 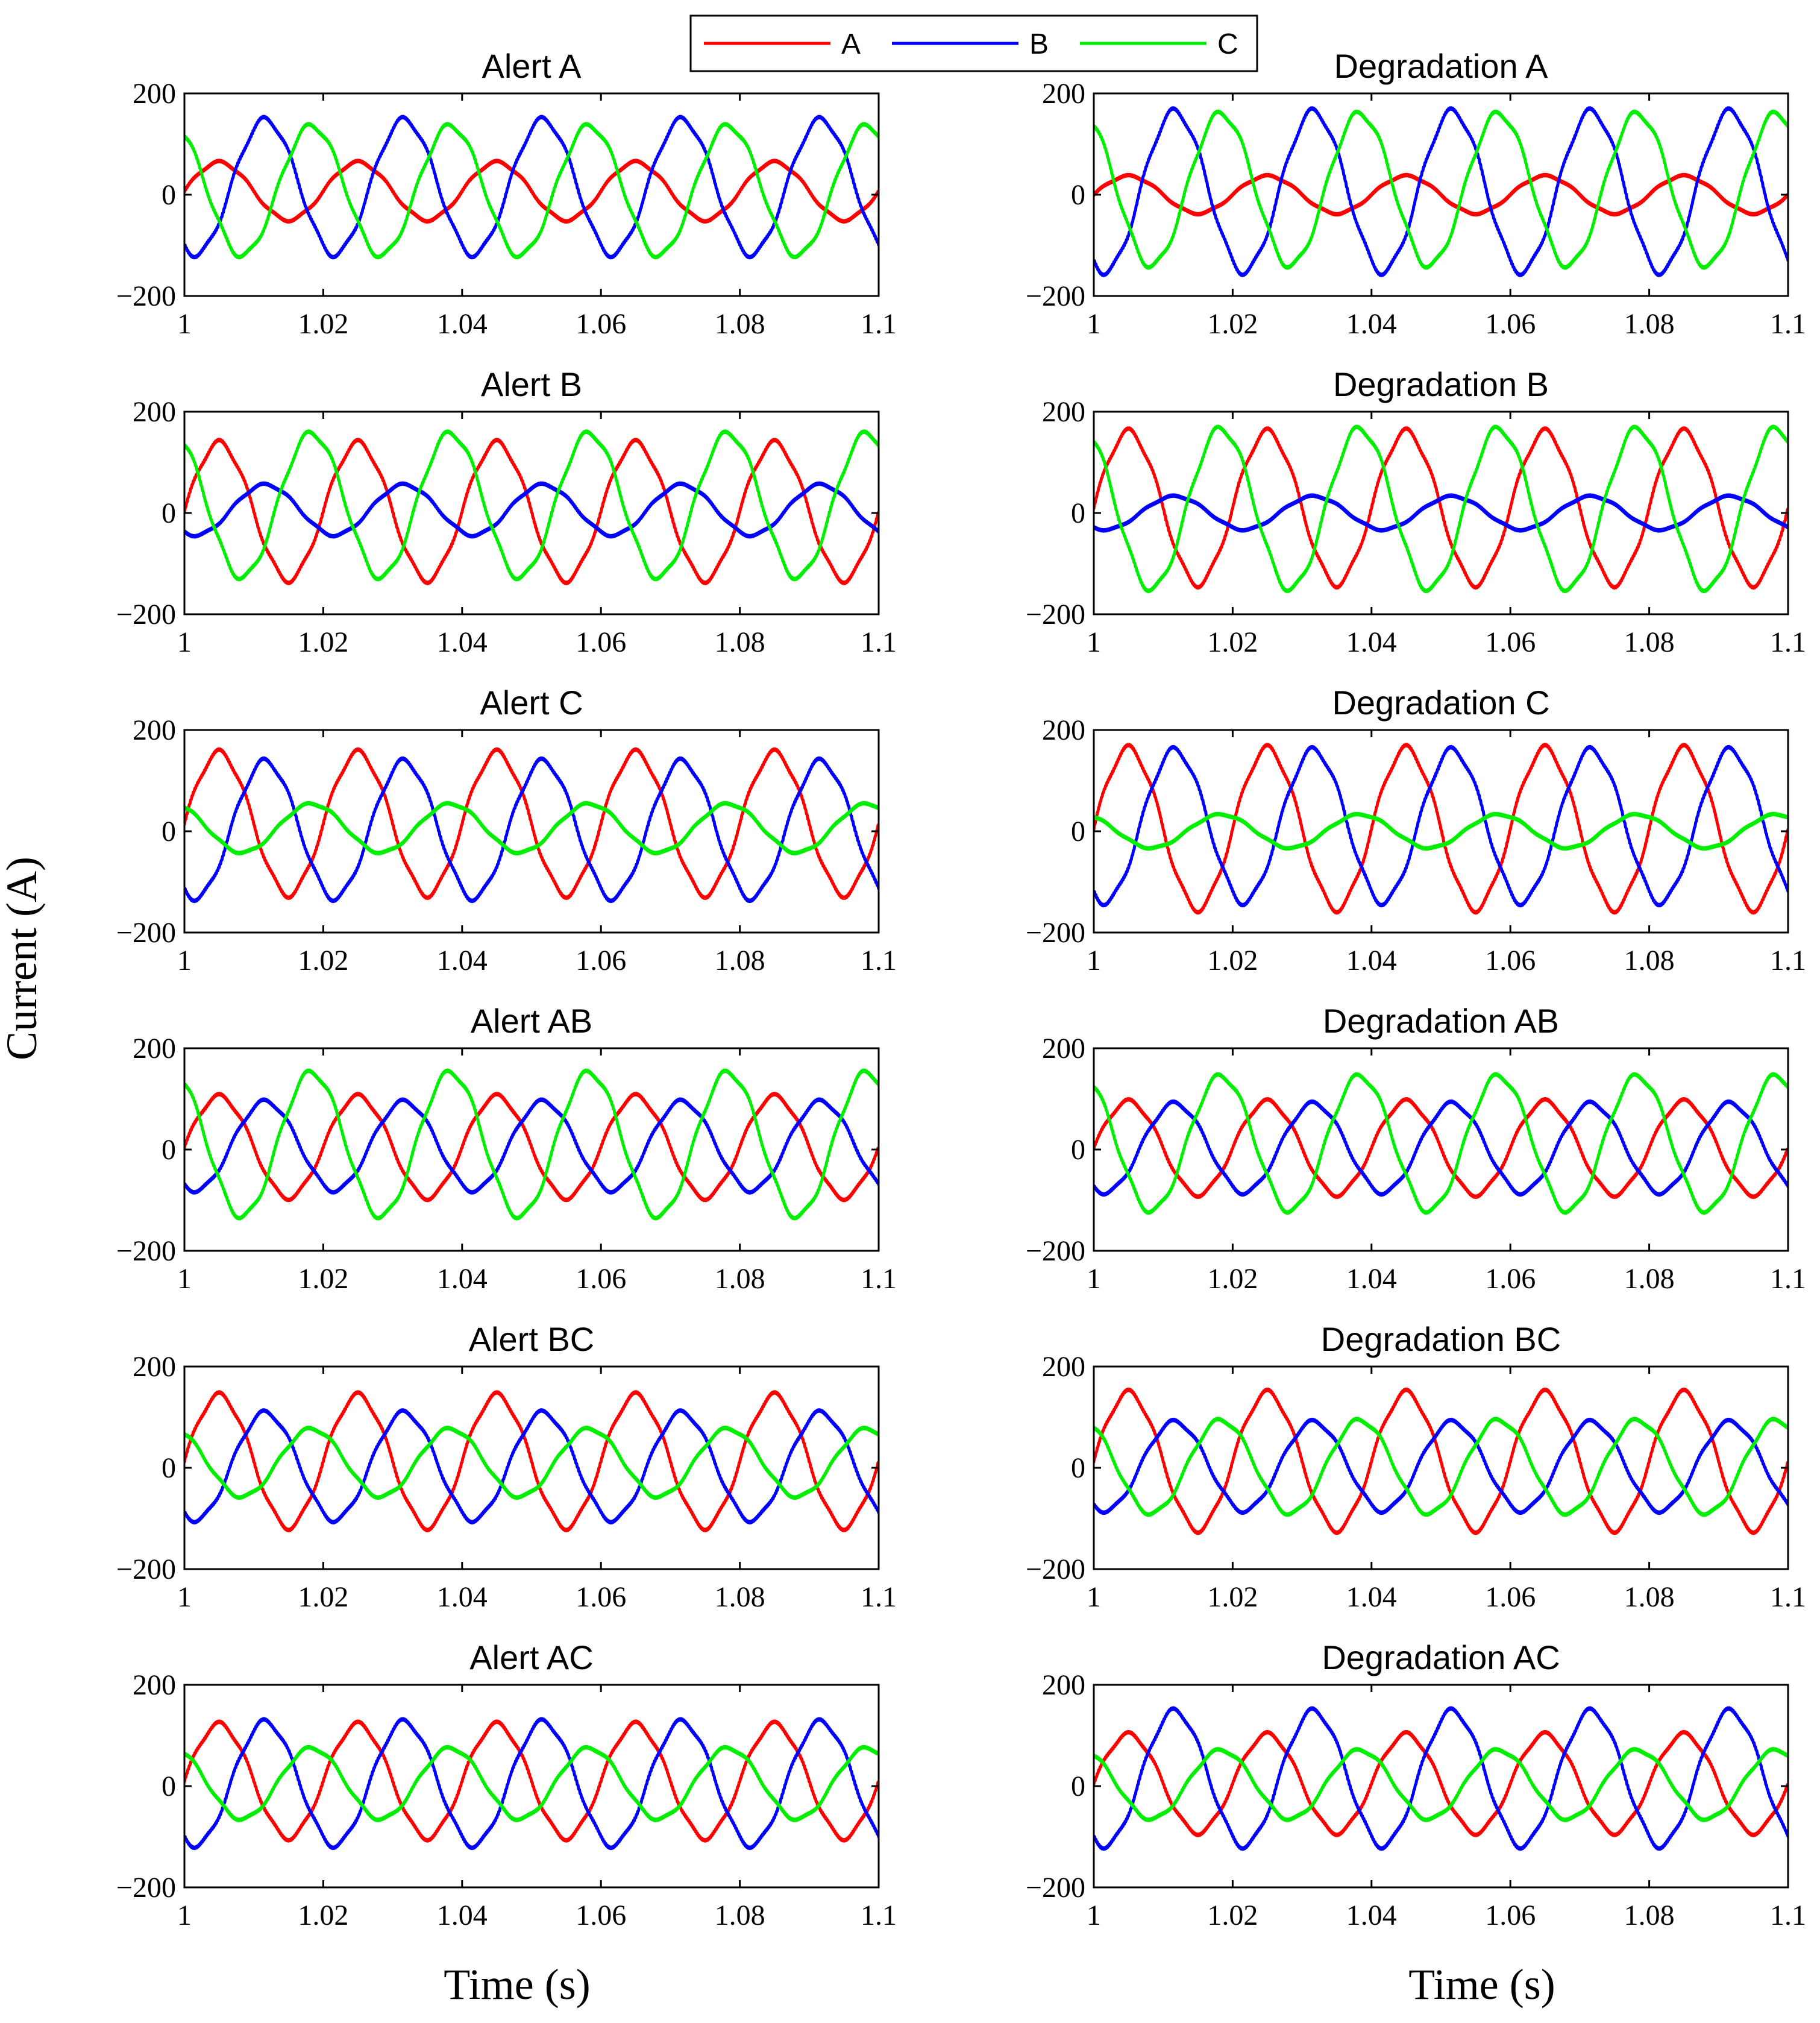 I want to click on series-b-alert-ac, so click(x=531, y=1784).